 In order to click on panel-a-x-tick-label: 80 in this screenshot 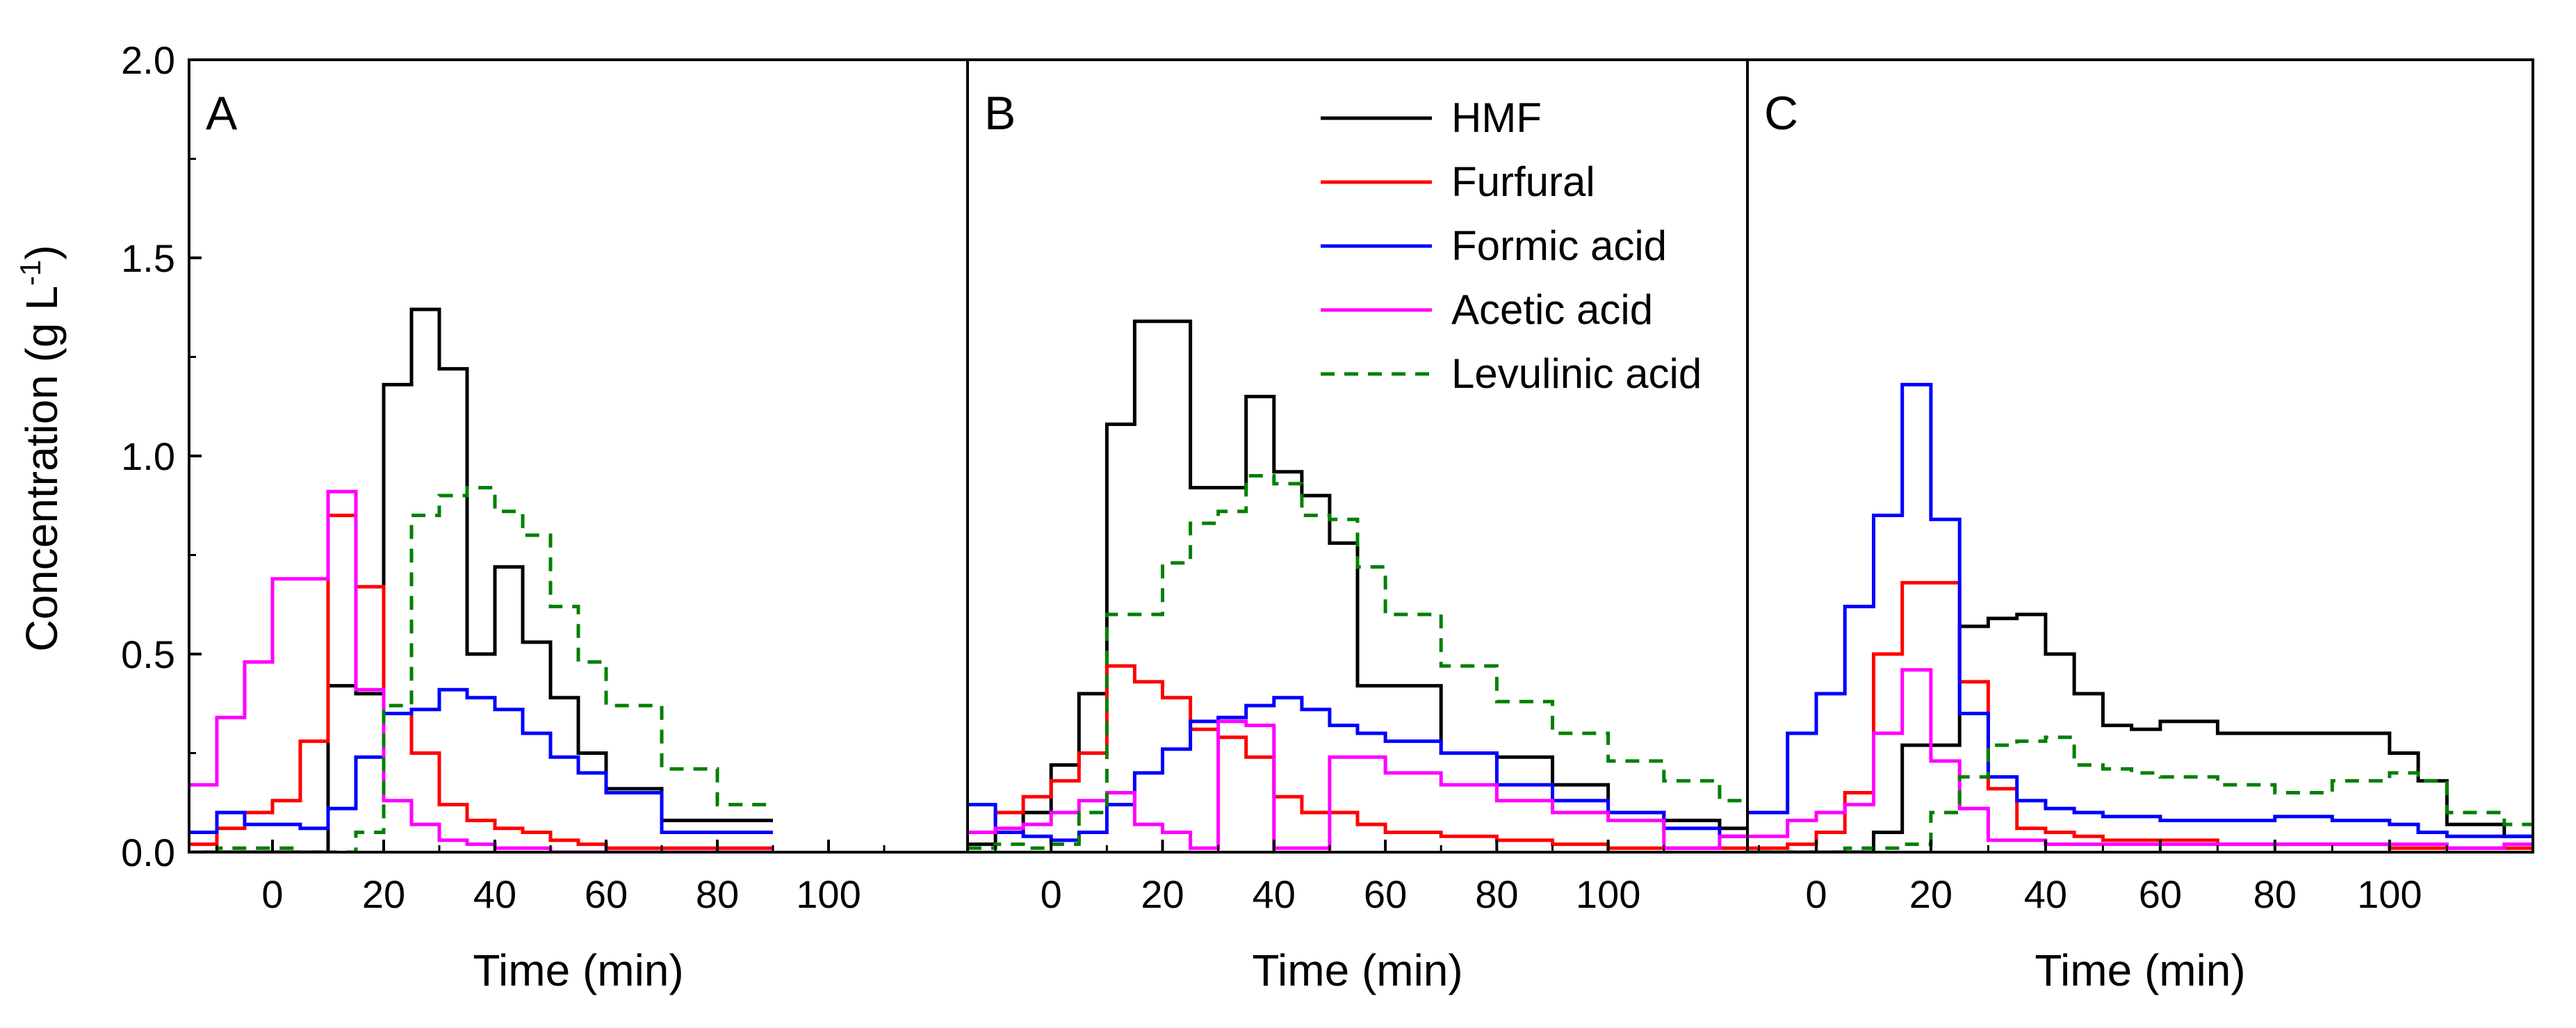, I will do `click(717, 894)`.